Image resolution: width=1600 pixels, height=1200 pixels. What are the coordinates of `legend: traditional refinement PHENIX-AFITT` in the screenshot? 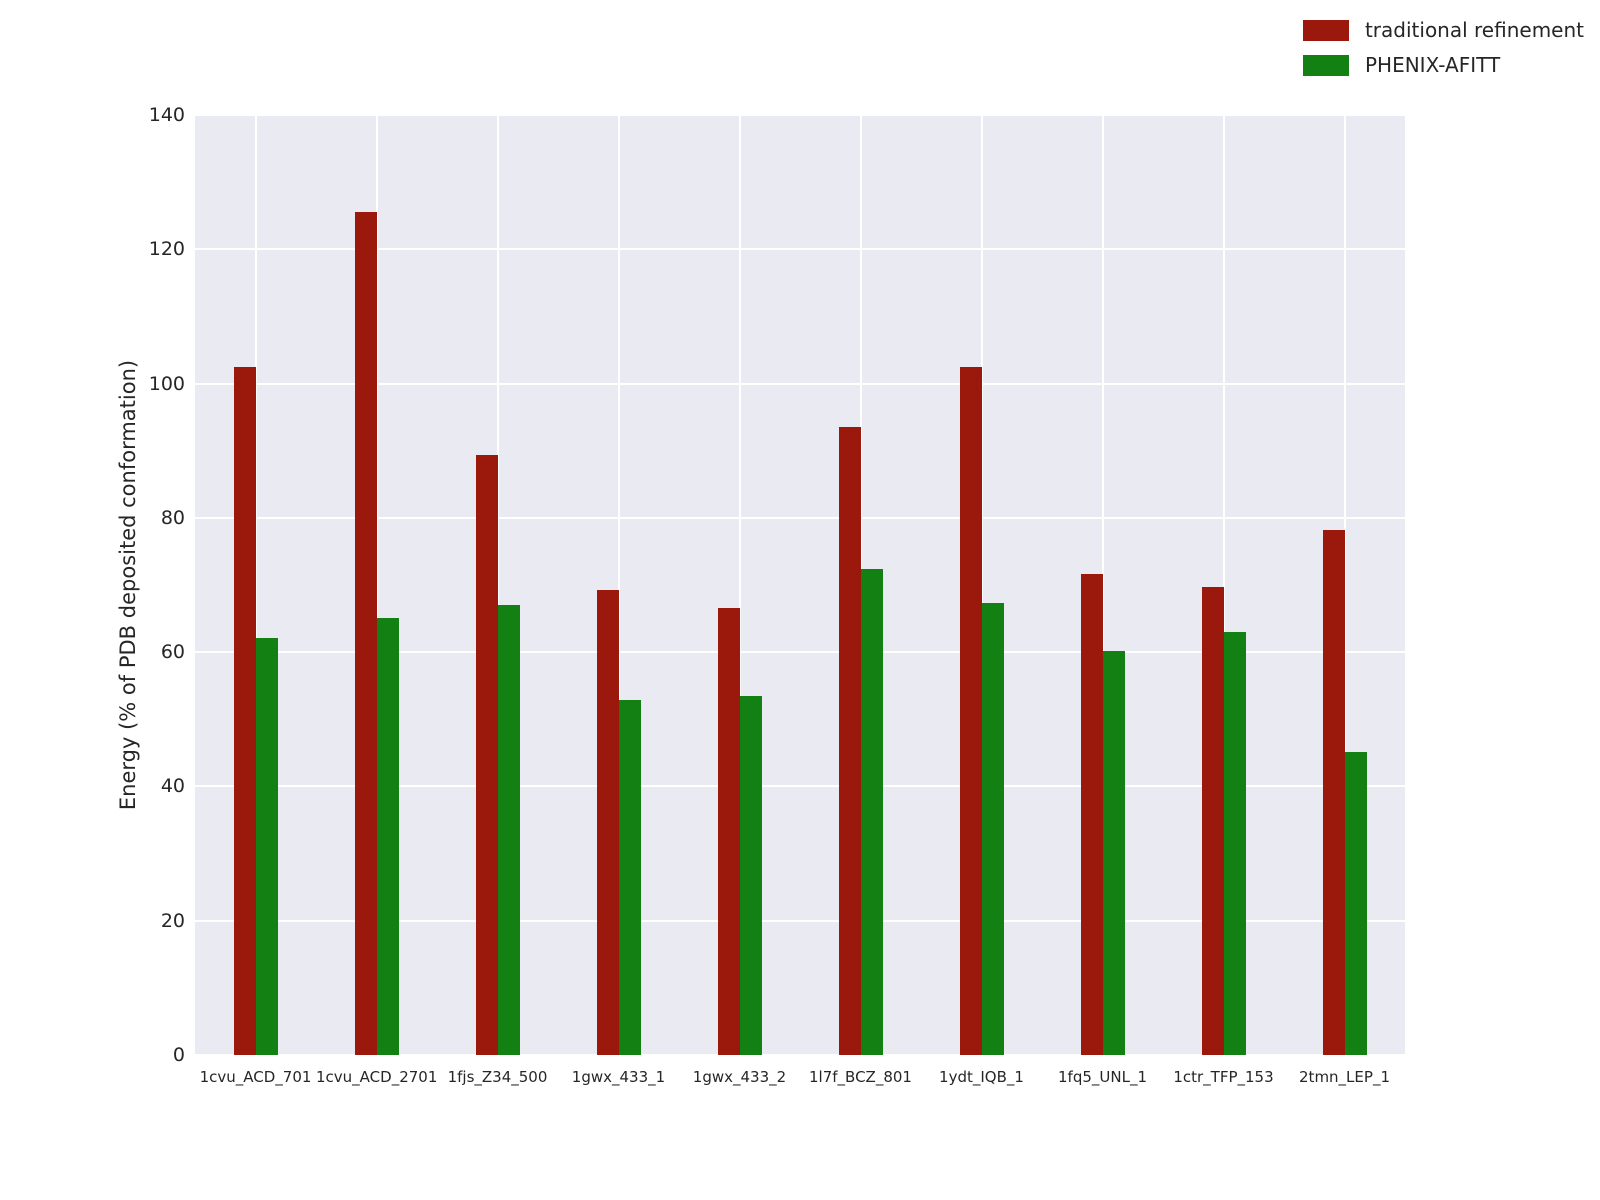 It's located at (1443, 47).